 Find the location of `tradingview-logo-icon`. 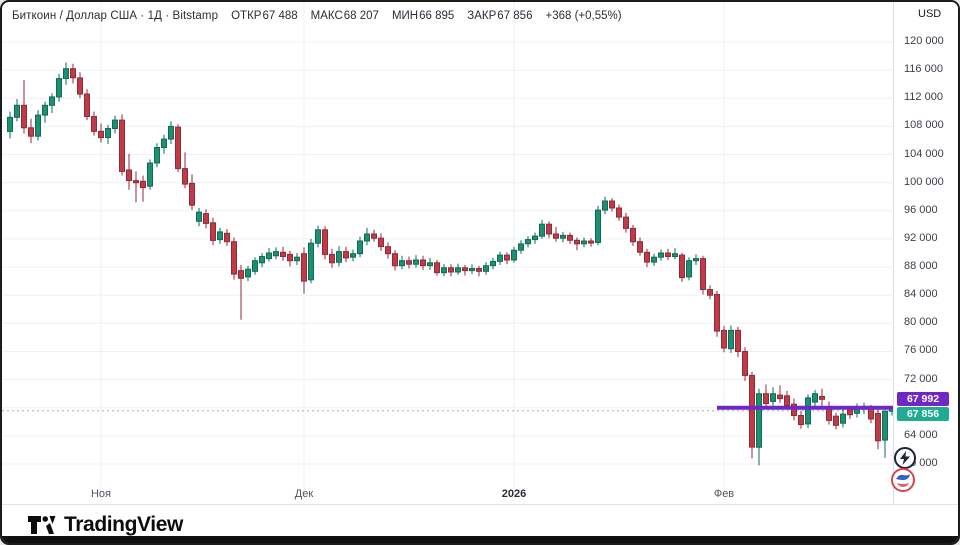

tradingview-logo-icon is located at coordinates (42, 525).